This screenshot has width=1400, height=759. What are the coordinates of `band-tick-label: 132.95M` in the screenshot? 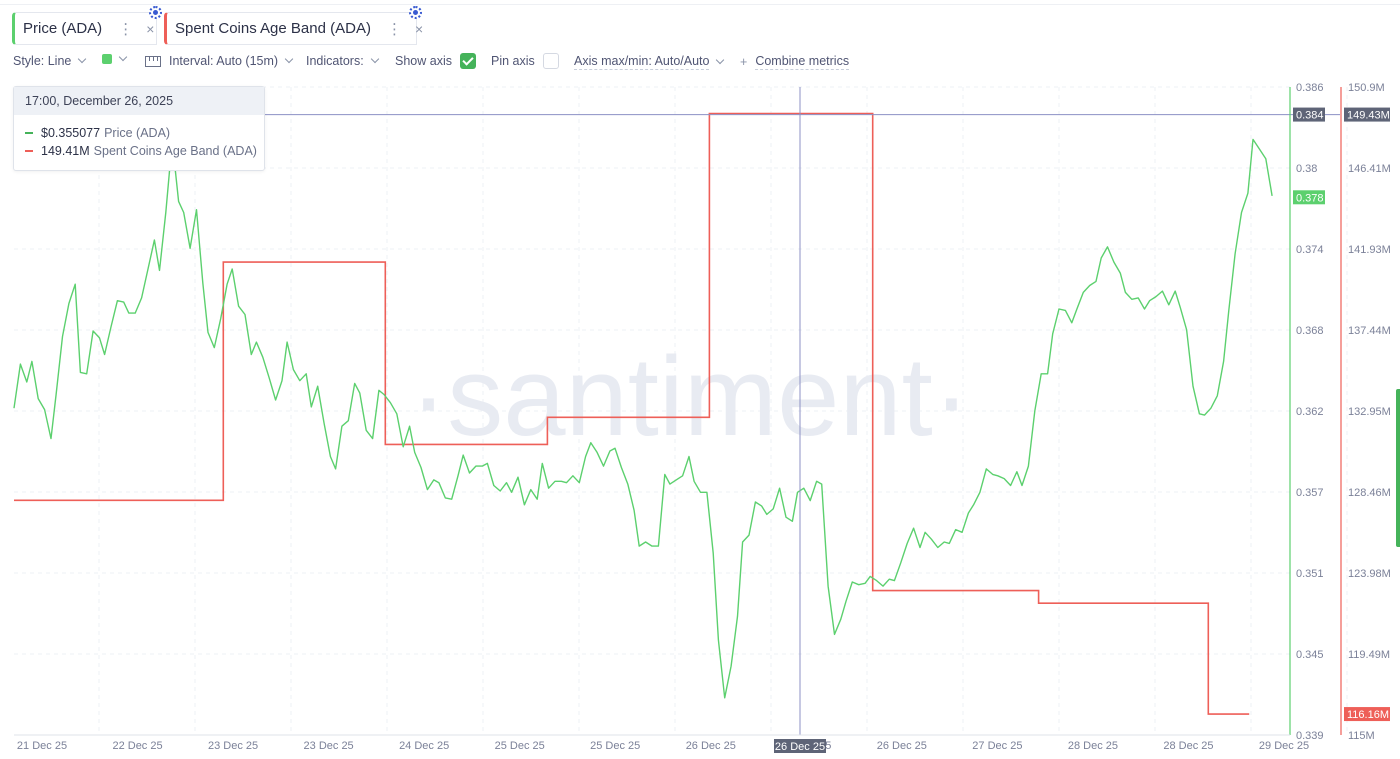 It's located at (1369, 412).